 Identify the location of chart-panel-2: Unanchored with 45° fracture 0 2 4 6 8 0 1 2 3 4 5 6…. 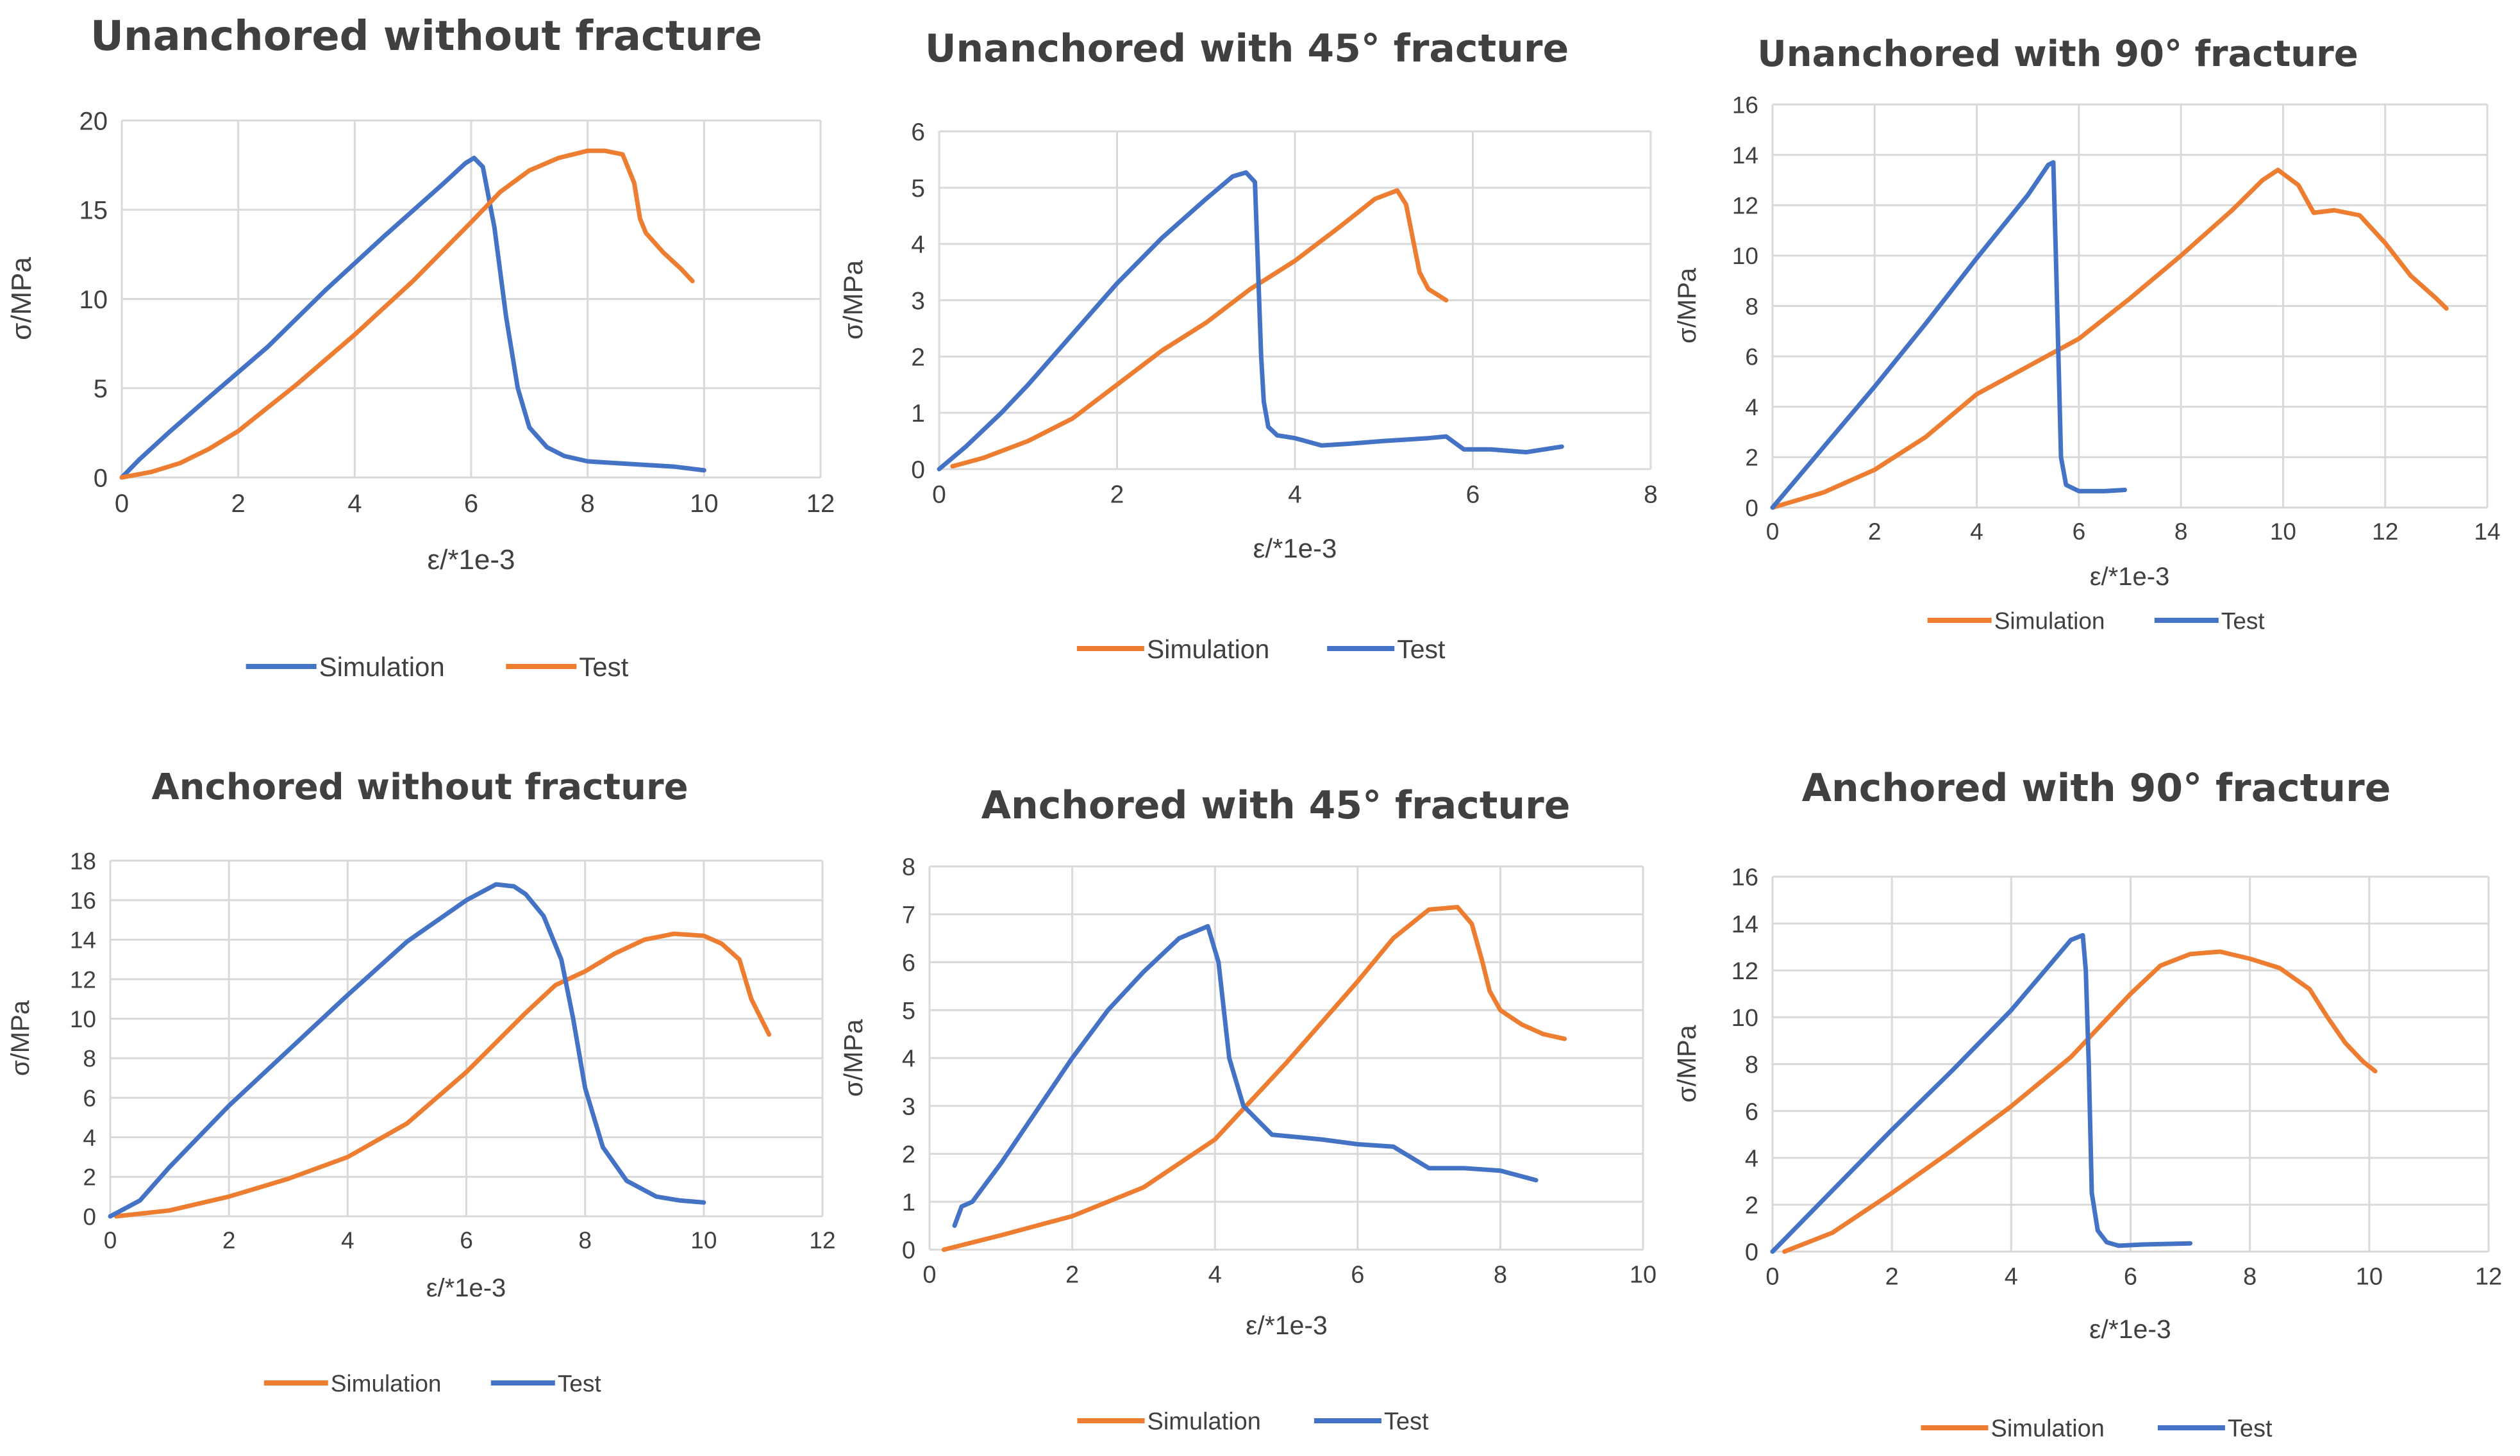
(1248, 345).